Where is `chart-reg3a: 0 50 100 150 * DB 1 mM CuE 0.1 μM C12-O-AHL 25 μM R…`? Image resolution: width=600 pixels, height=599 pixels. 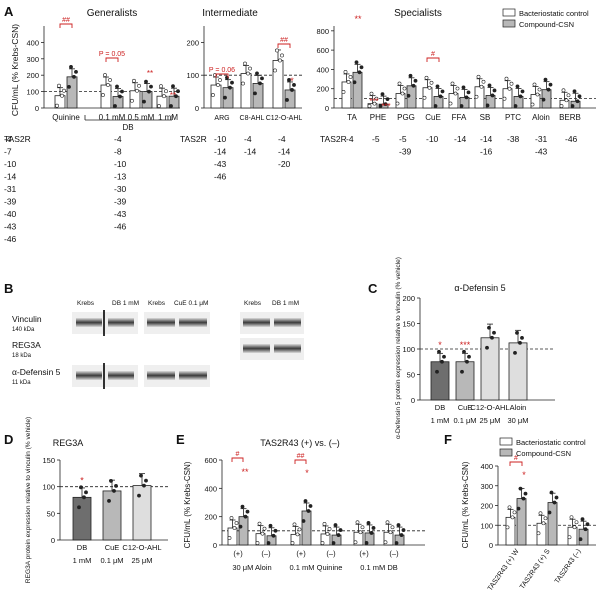
chart-reg3a: 0 50 100 150 * DB 1 mM CuE 0.1 μM C12-O-AHL 25 μM R… is located at coordinates (96, 500).